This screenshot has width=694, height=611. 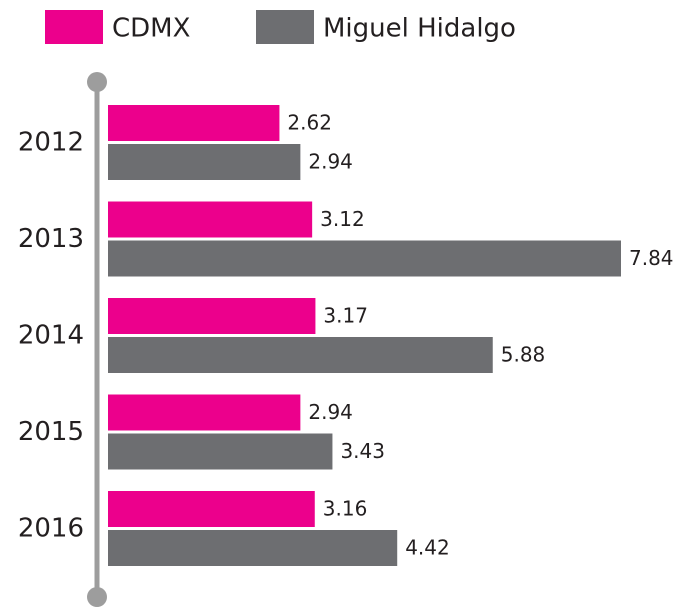 I want to click on y-tick-label: 2012, so click(x=51, y=143).